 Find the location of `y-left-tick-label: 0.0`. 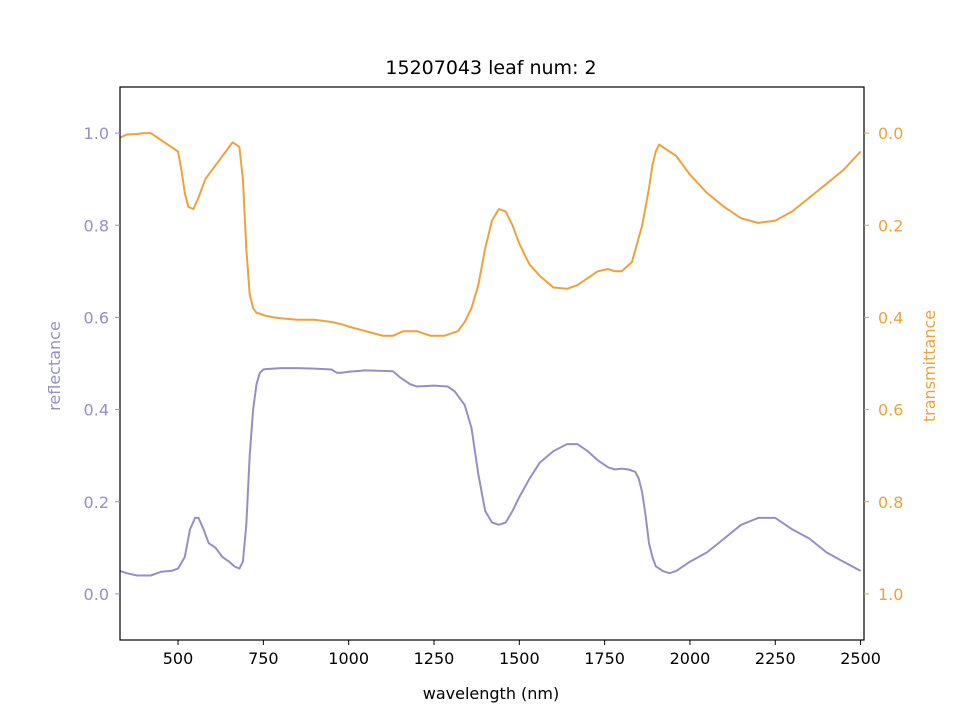

y-left-tick-label: 0.0 is located at coordinates (96, 594).